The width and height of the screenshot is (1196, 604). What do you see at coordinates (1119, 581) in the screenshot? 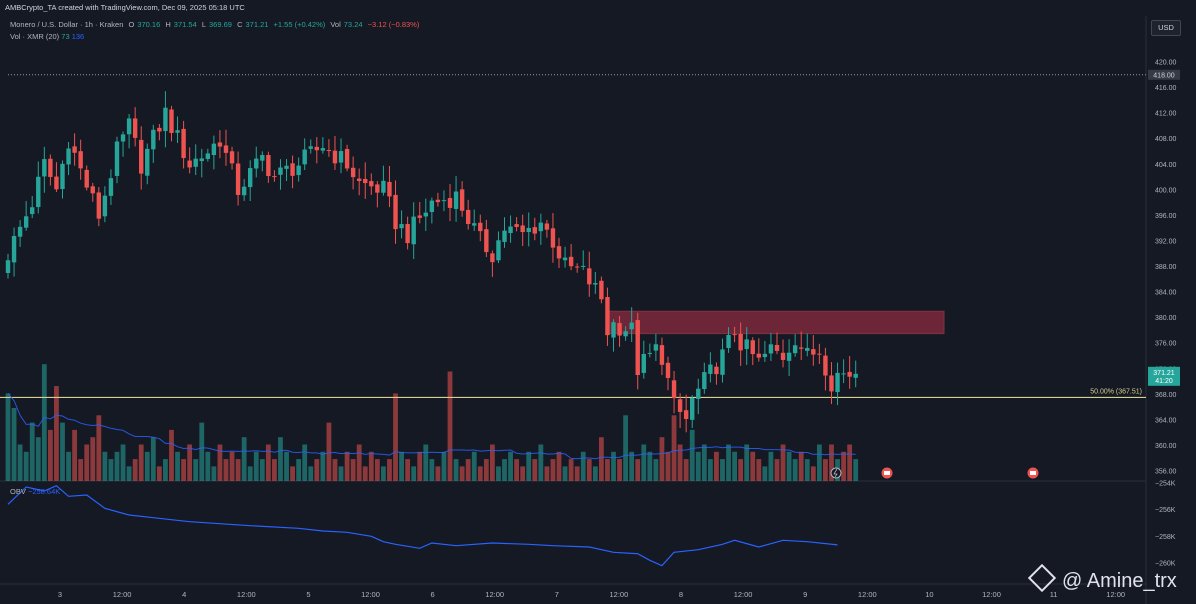
I see `watermark-text: @ Amine_trx` at bounding box center [1119, 581].